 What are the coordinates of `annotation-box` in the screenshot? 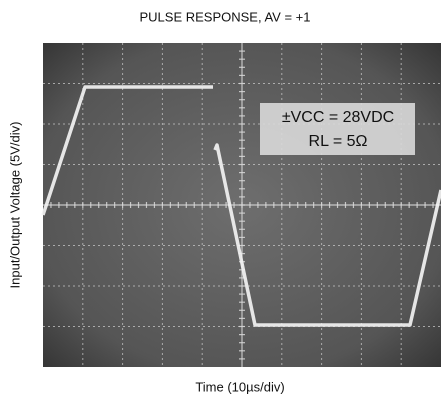 It's located at (337, 129).